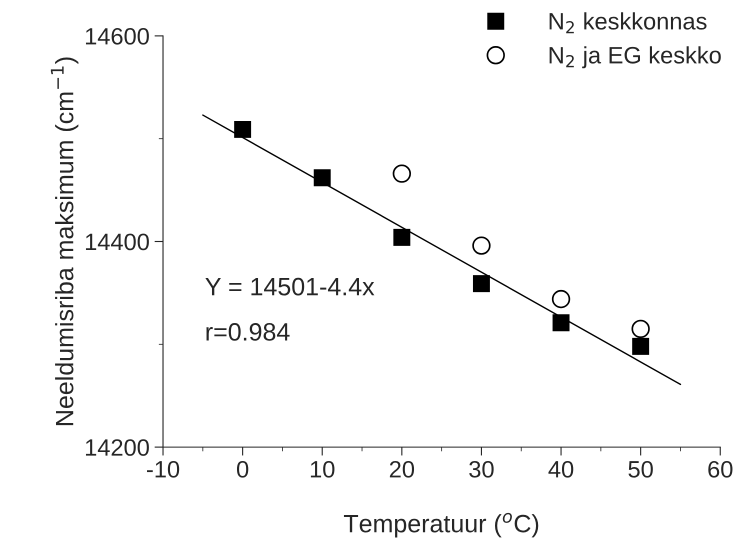  I want to click on y-tick-label: 14400, so click(117, 242).